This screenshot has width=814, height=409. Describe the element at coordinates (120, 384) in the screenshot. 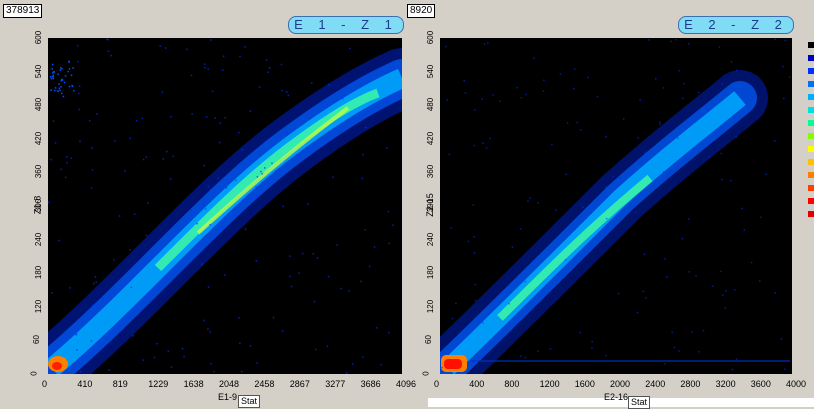

I see `x-tick-label: 819` at that location.